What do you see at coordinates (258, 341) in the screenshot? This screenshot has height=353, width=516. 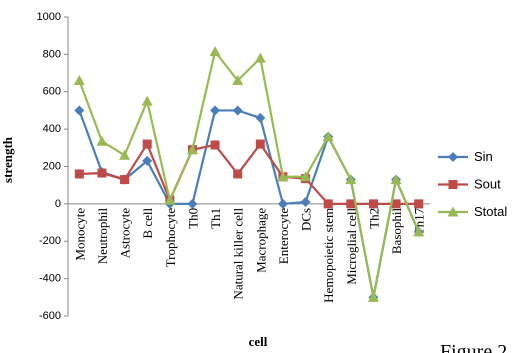 I see `x-axis-label: cell` at bounding box center [258, 341].